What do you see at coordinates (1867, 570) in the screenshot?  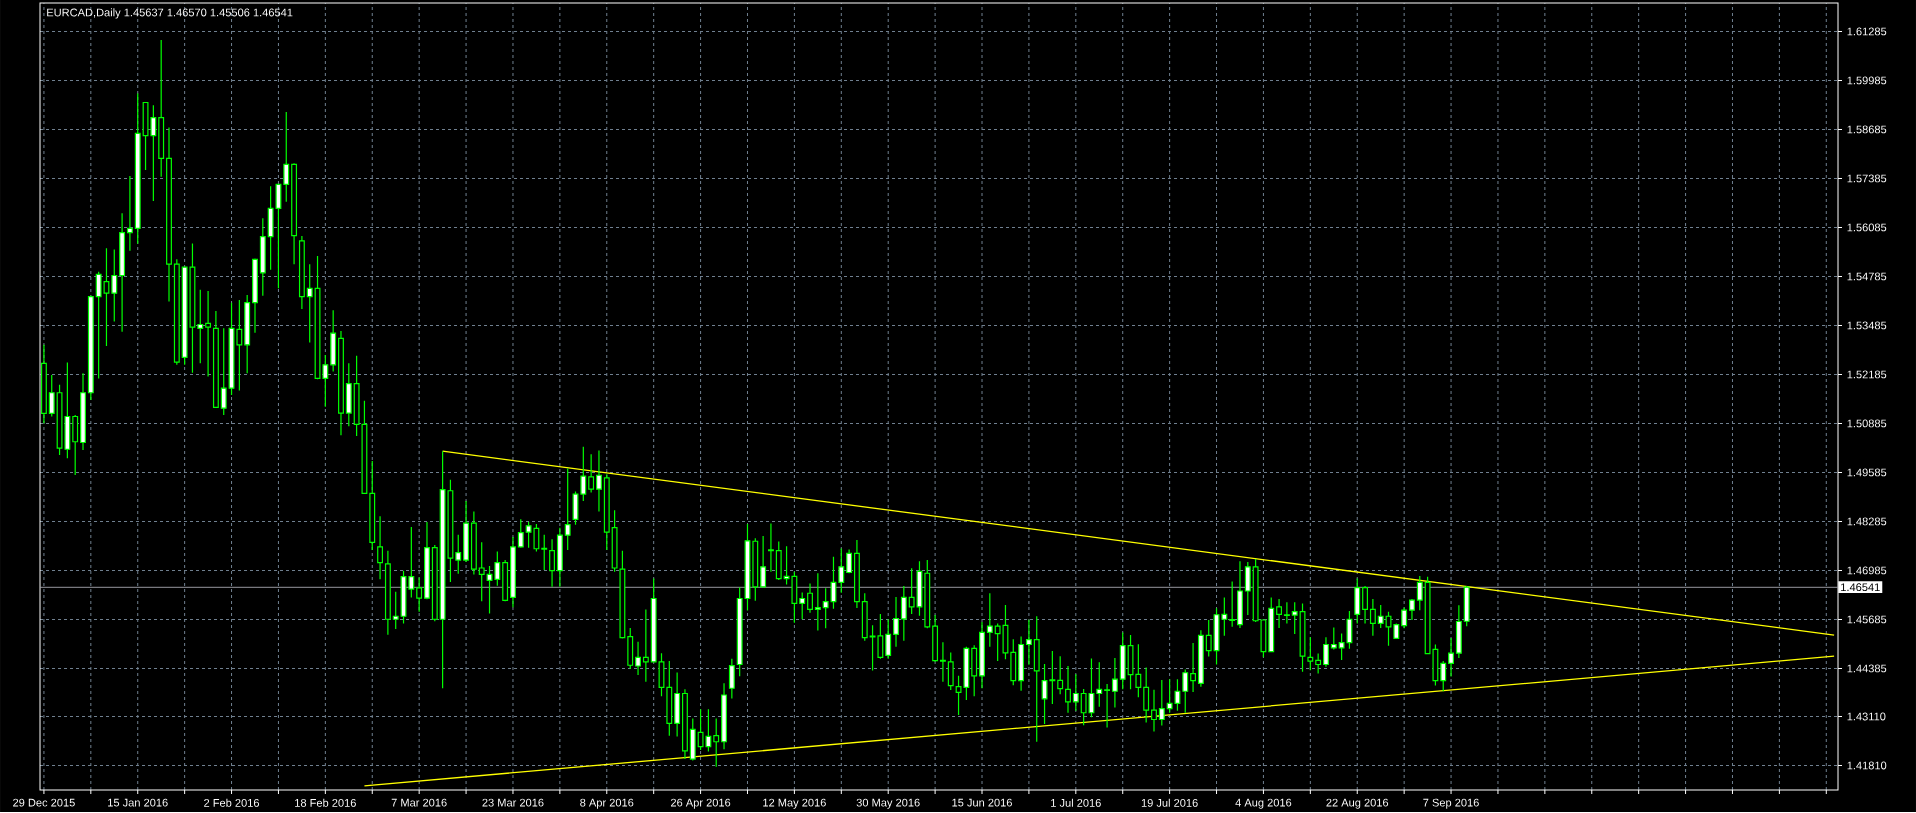 I see `y-tick-label: 1.46985` at bounding box center [1867, 570].